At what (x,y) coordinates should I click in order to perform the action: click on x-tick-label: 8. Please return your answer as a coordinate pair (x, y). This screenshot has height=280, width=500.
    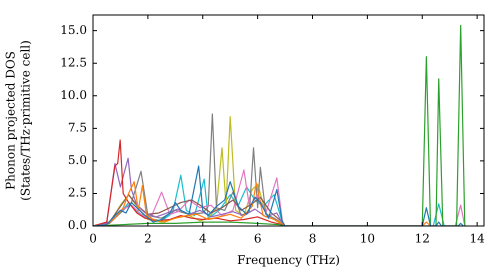
    Looking at the image, I should click on (312, 238).